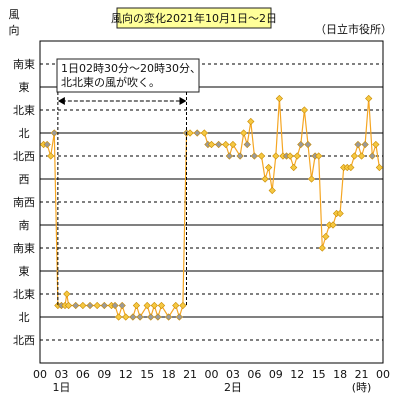  Describe the element at coordinates (297, 374) in the screenshot. I see `x-tick-label-12: 12` at that location.